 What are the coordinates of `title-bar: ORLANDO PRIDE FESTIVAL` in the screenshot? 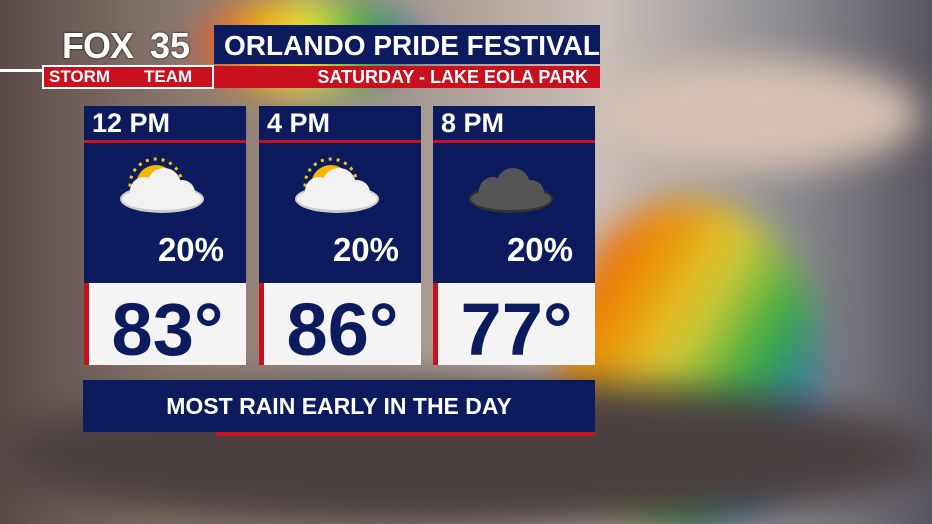 It's located at (407, 44).